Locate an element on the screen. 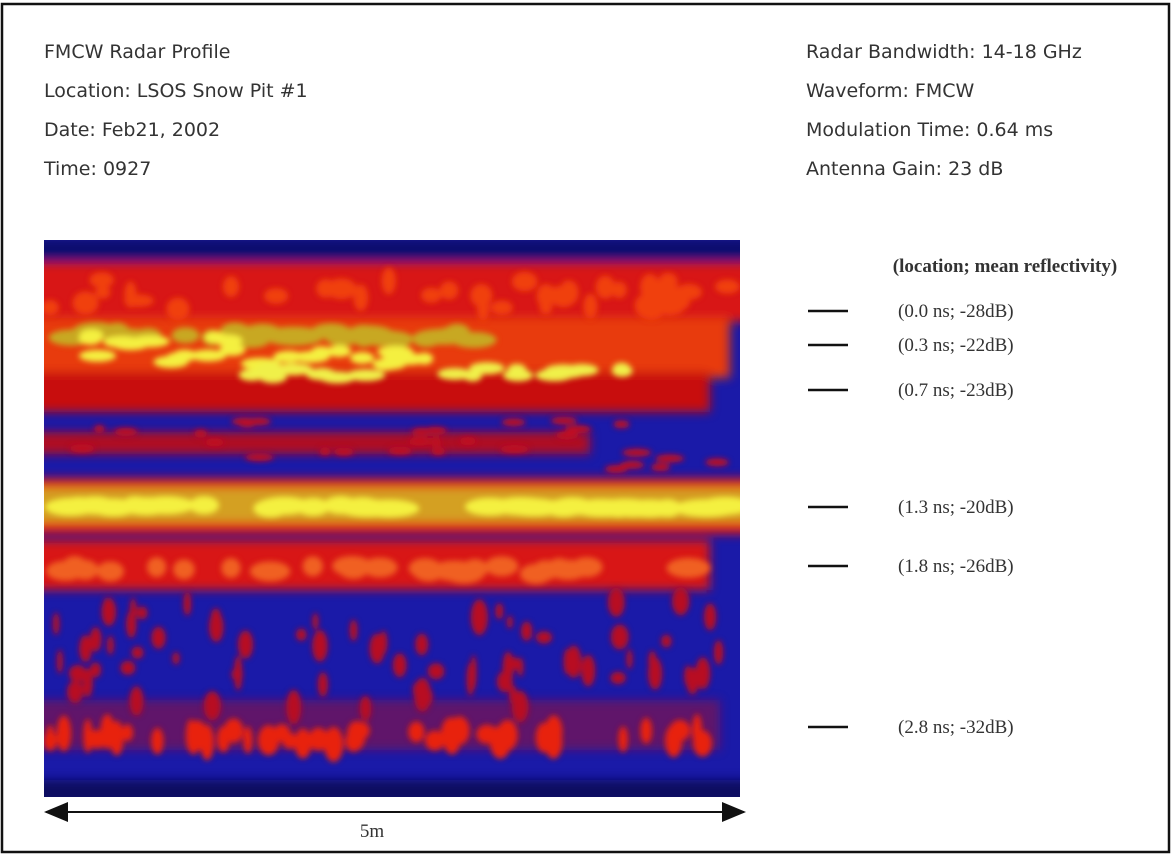 Image resolution: width=1174 pixels, height=855 pixels. header-line: Location: LSOS Snow Pit #1 is located at coordinates (176, 91).